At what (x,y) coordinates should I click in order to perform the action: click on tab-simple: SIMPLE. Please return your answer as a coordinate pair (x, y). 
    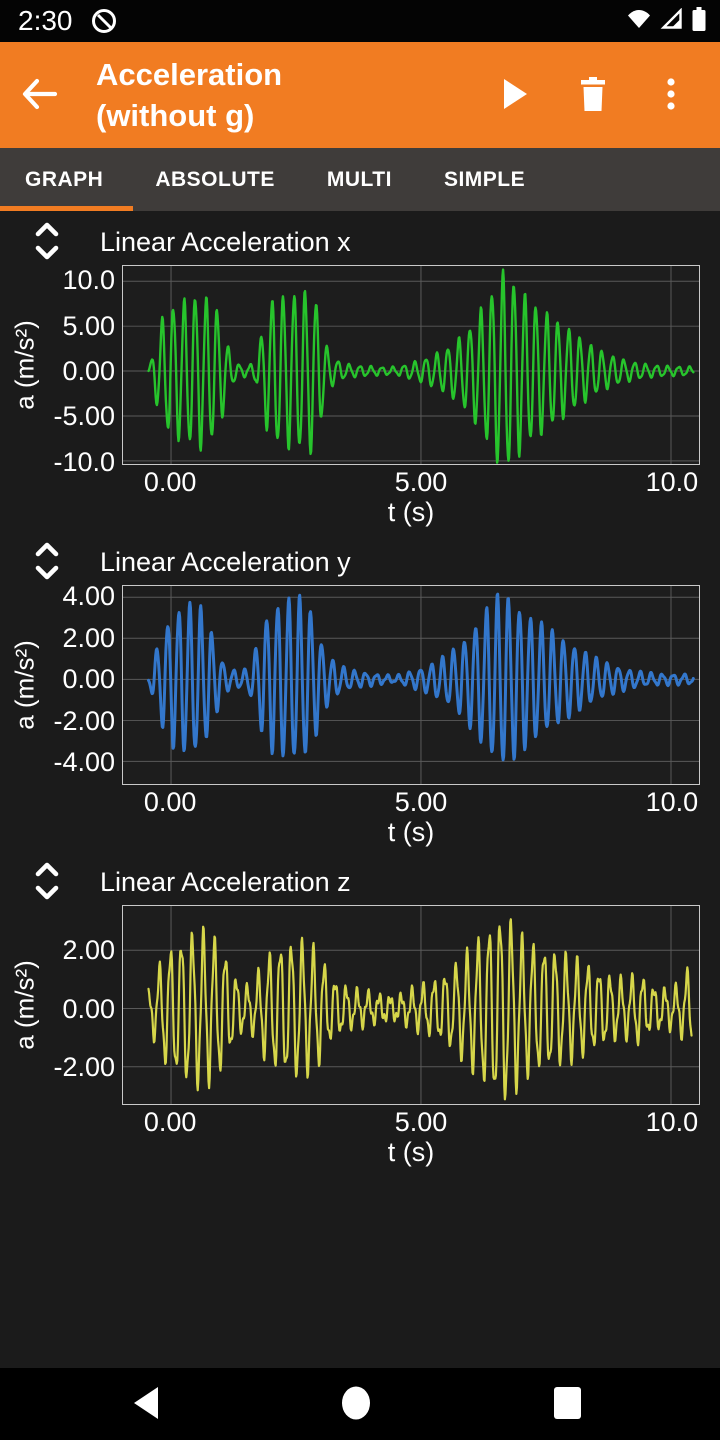
    Looking at the image, I should click on (484, 179).